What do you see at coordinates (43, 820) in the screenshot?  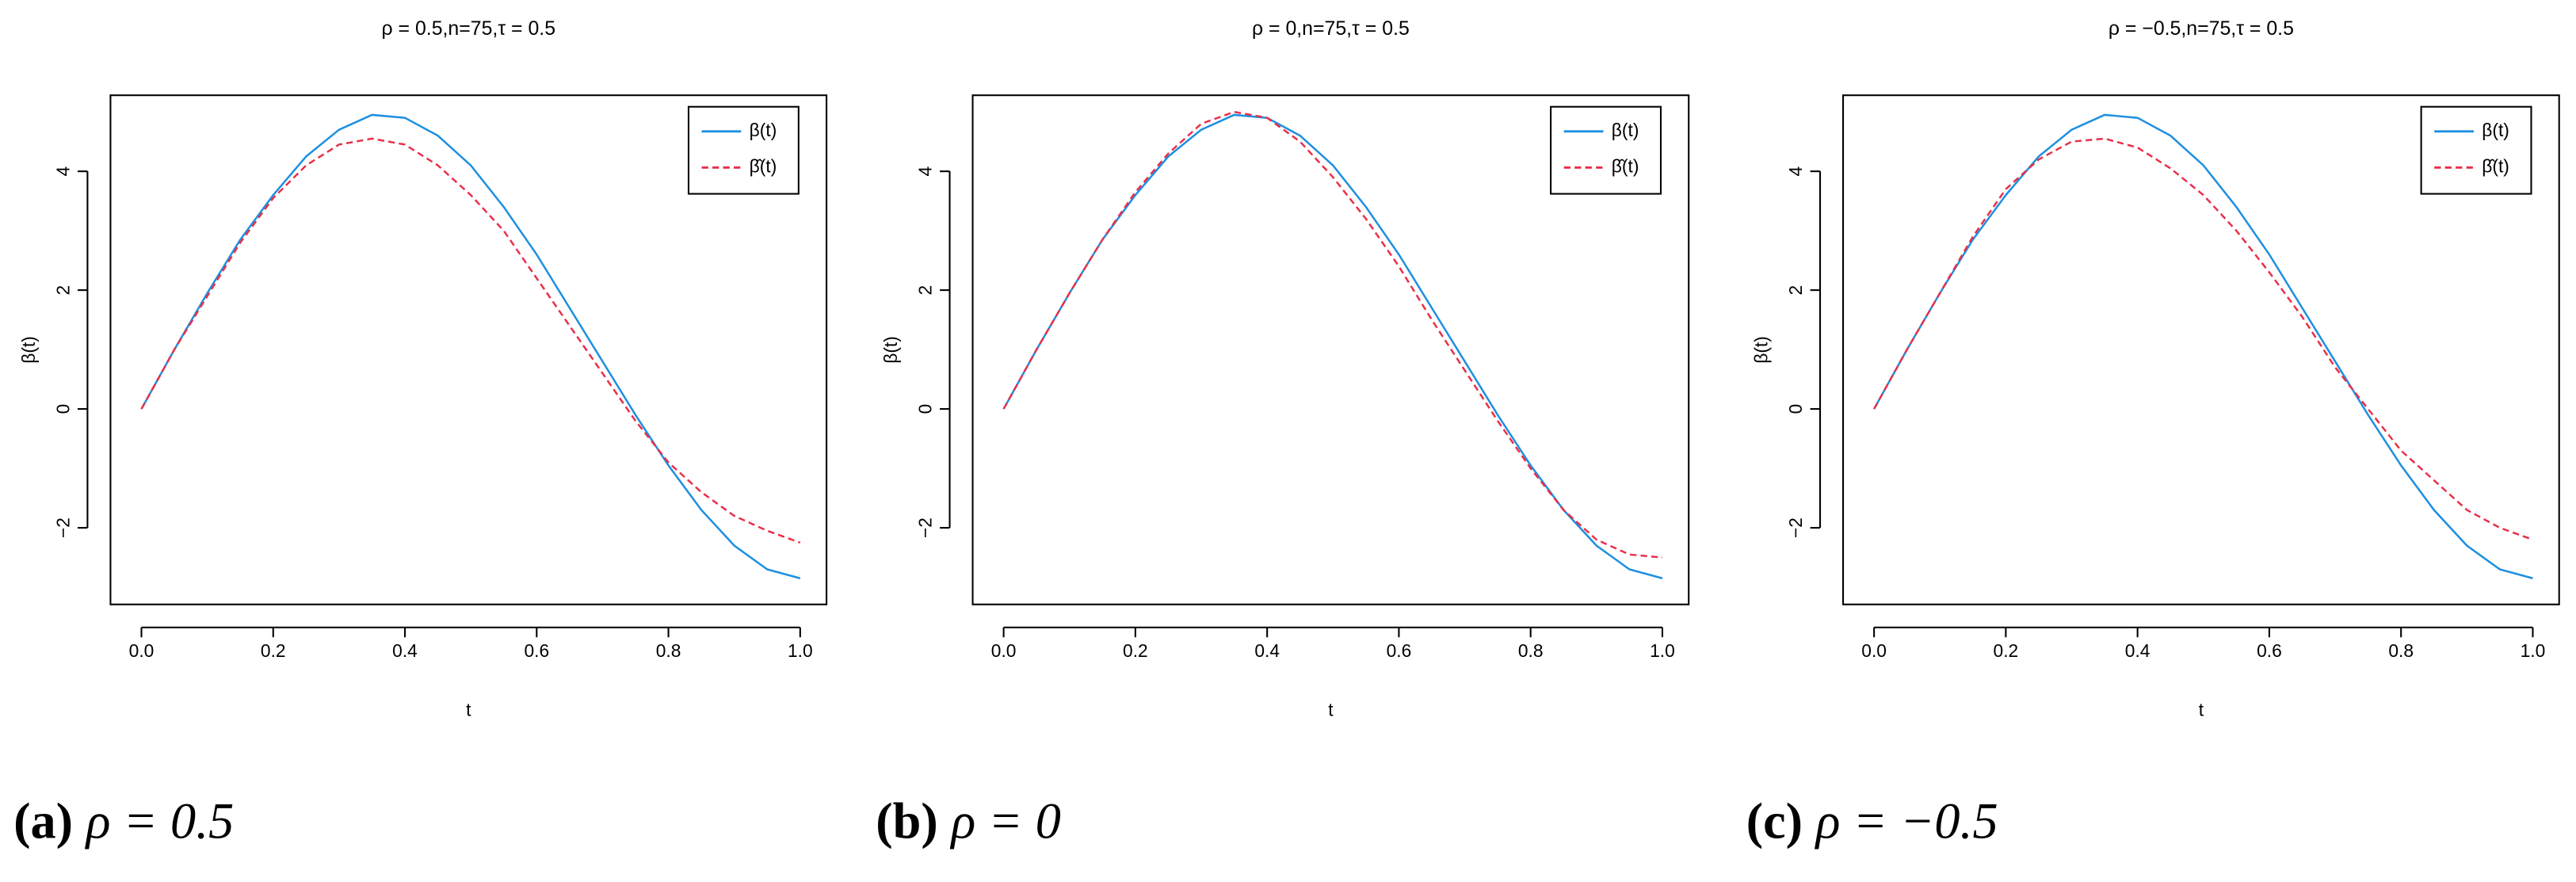 I see `caption-label: (a)` at bounding box center [43, 820].